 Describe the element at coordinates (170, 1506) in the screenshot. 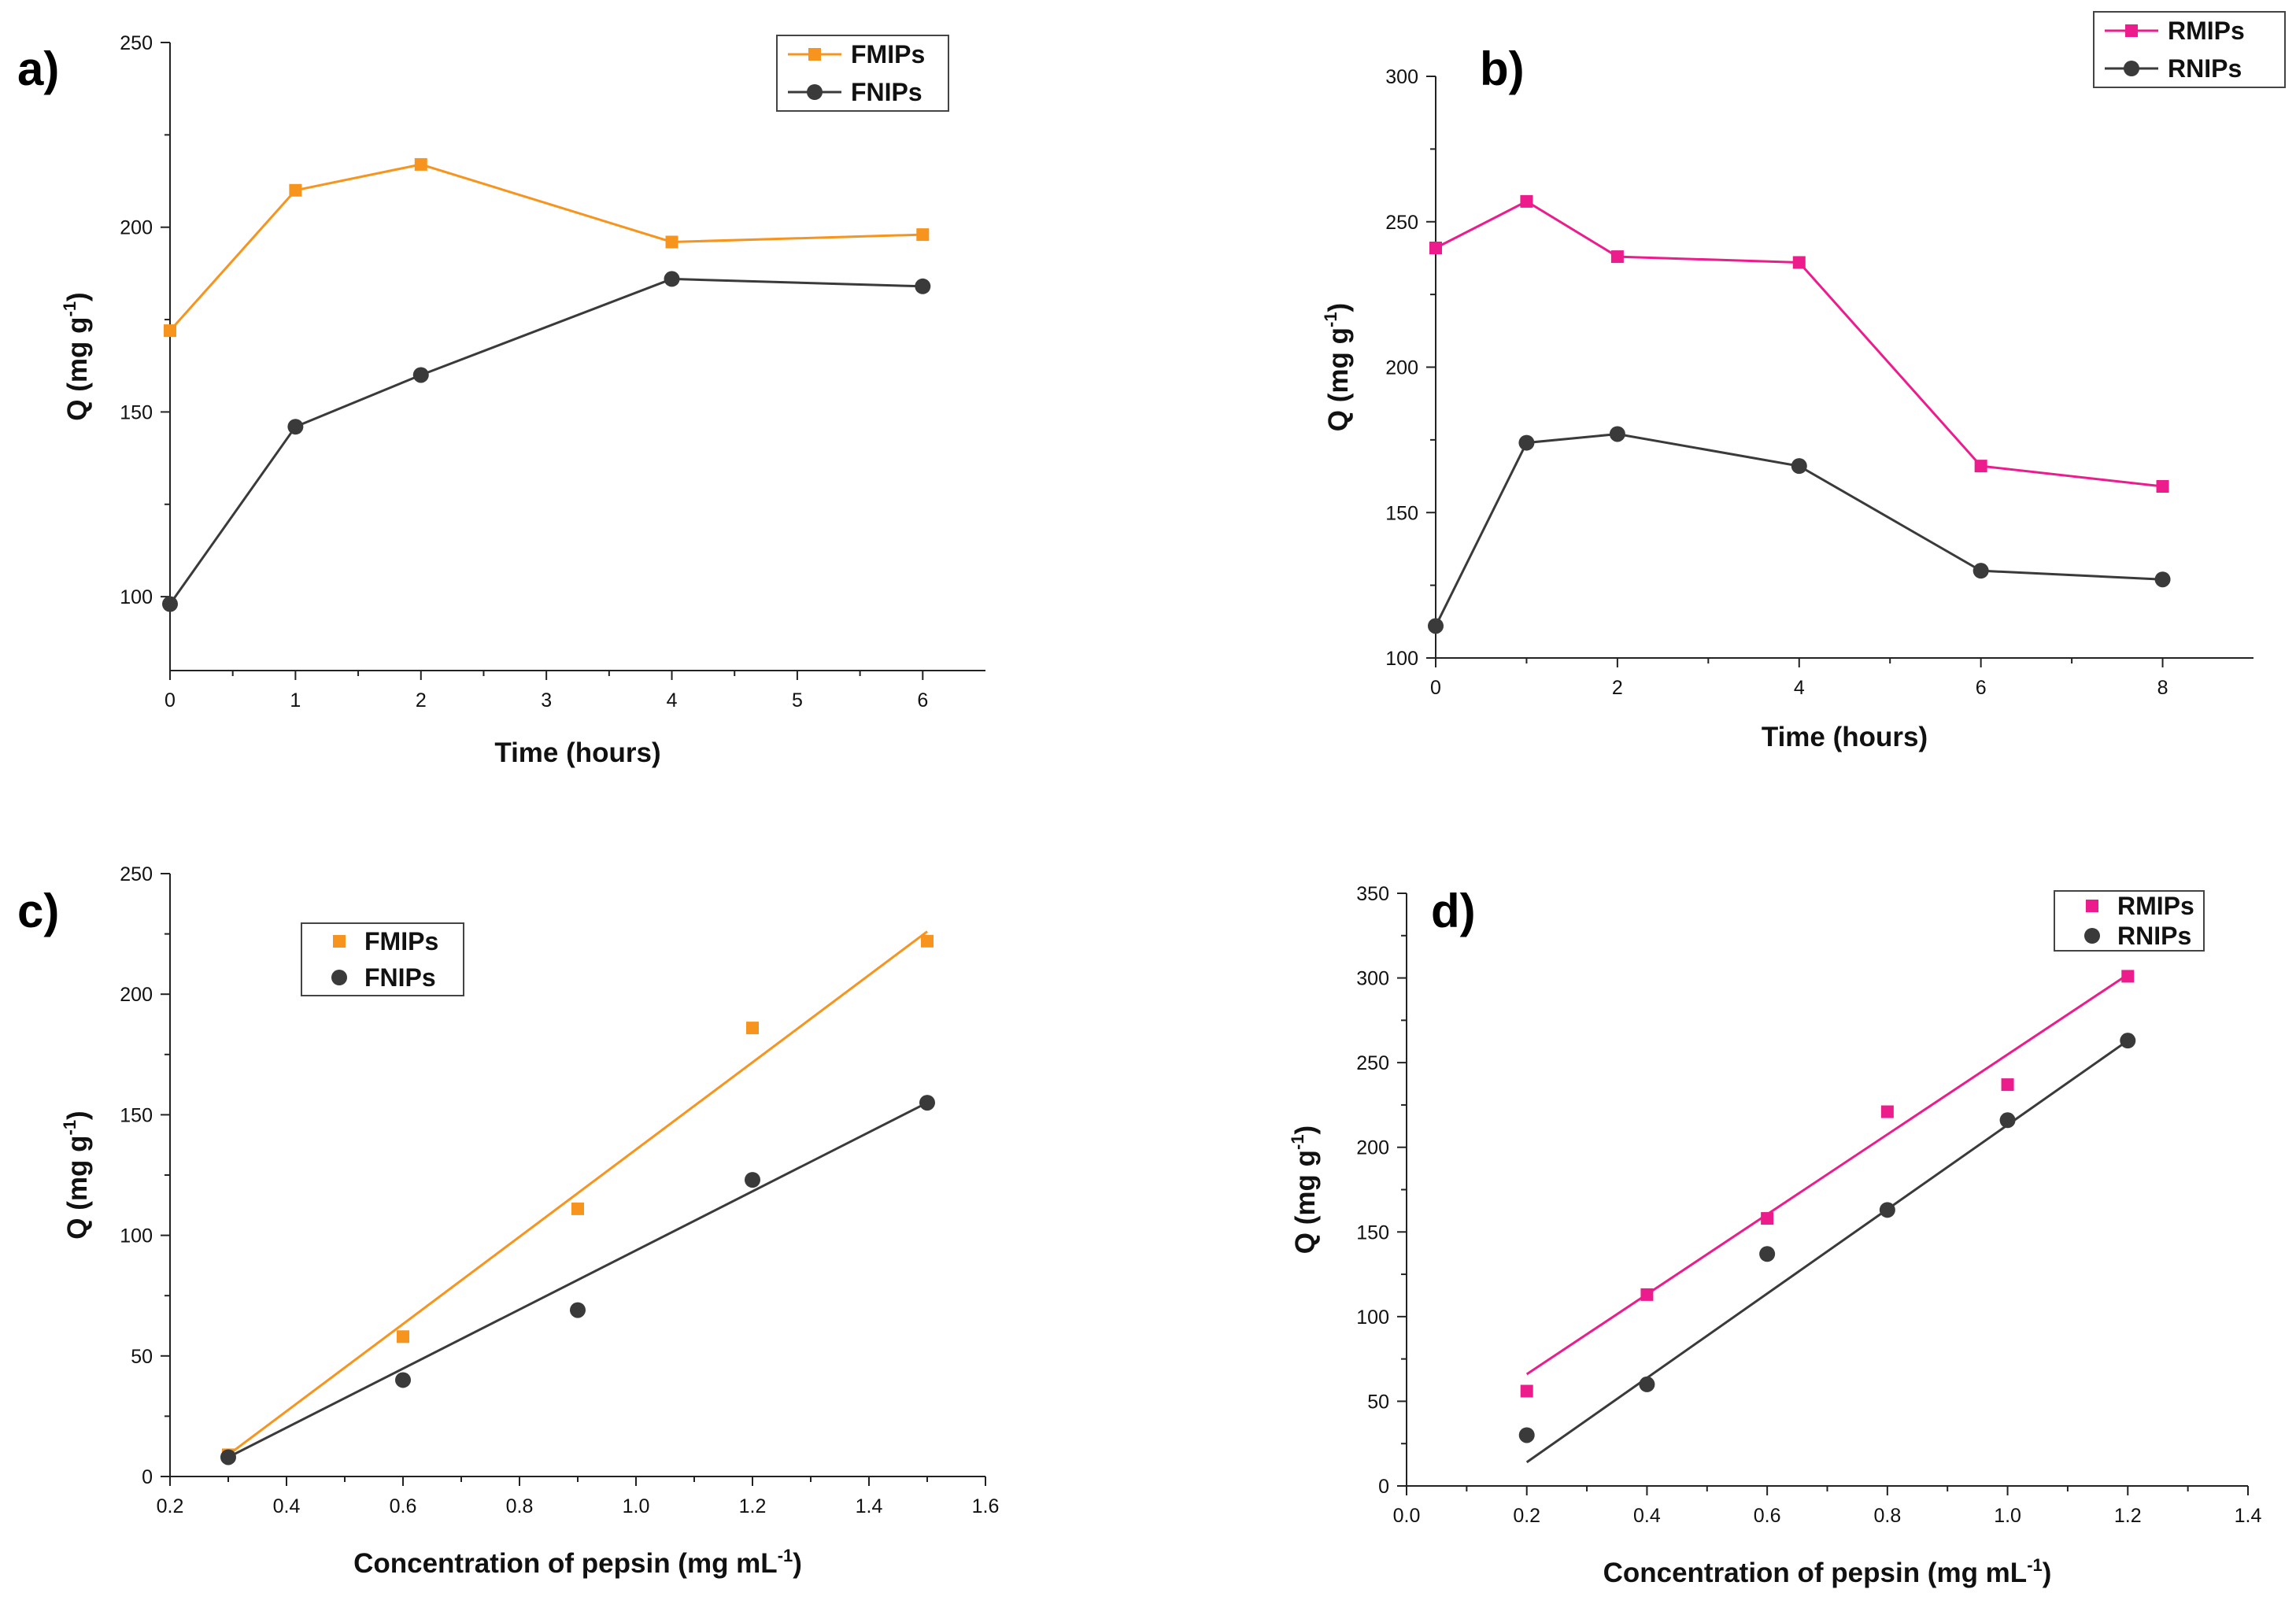

I see `x-tick-label: 0.2` at that location.